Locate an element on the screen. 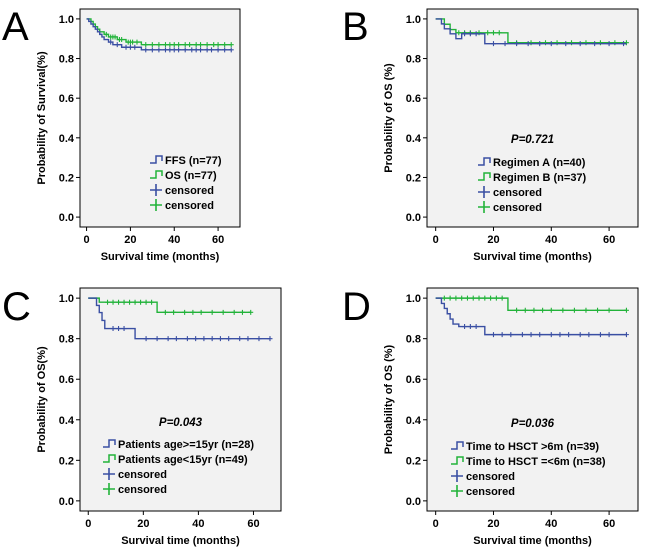 The width and height of the screenshot is (650, 557). survival-curve-blue is located at coordinates (179, 318).